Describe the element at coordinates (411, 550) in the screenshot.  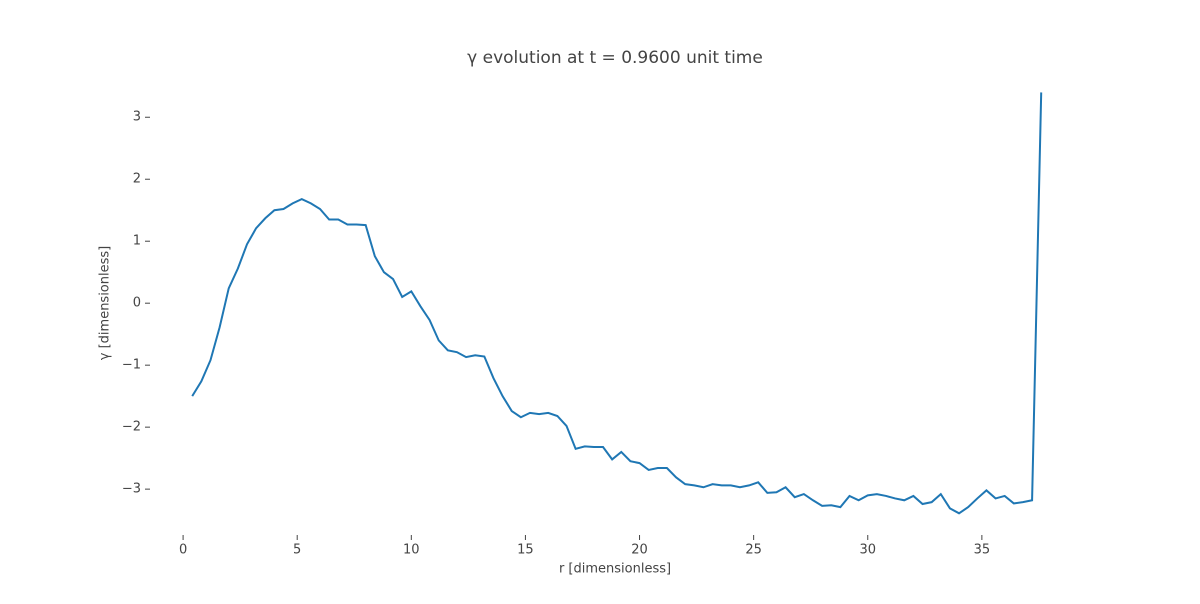
I see `x-tick-label: 10` at that location.